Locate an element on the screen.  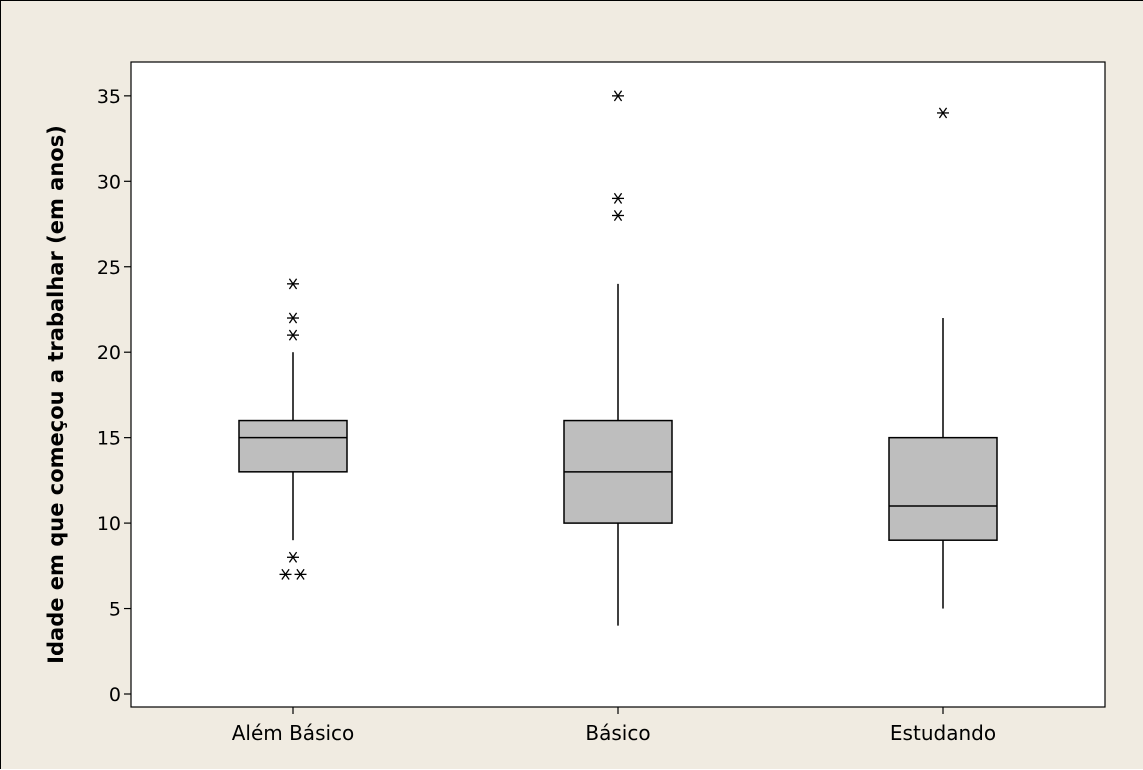
y-tick-label: 25 is located at coordinates (109, 268).